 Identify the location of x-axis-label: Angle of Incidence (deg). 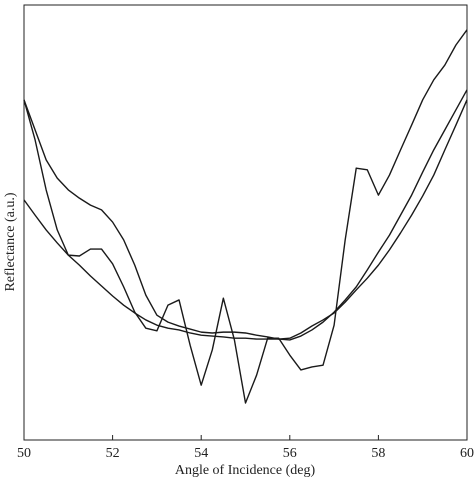
(245, 470).